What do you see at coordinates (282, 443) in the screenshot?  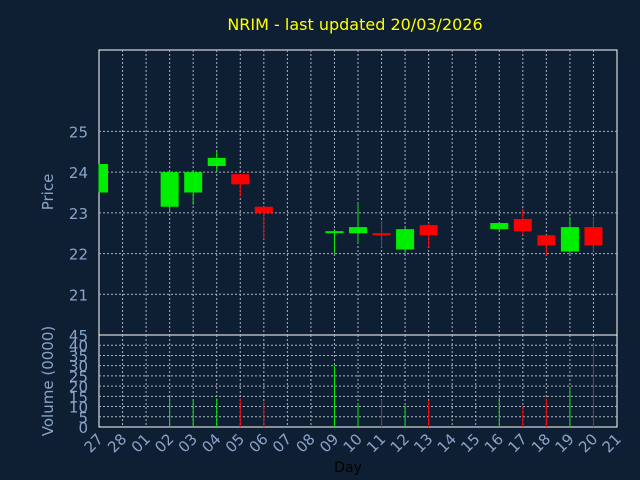 I see `x-tick-label: 07` at bounding box center [282, 443].